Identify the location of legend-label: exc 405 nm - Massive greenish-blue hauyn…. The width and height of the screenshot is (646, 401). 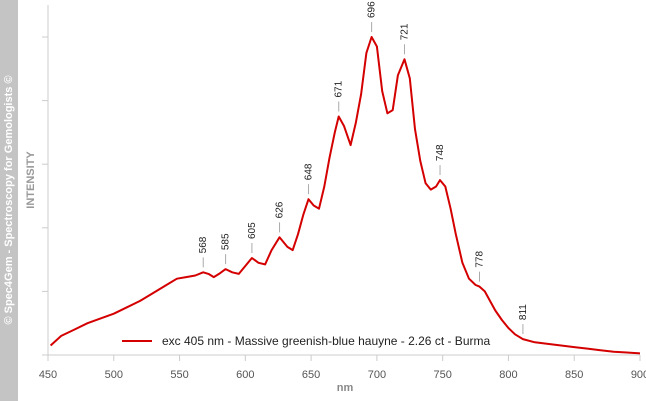
(326, 341).